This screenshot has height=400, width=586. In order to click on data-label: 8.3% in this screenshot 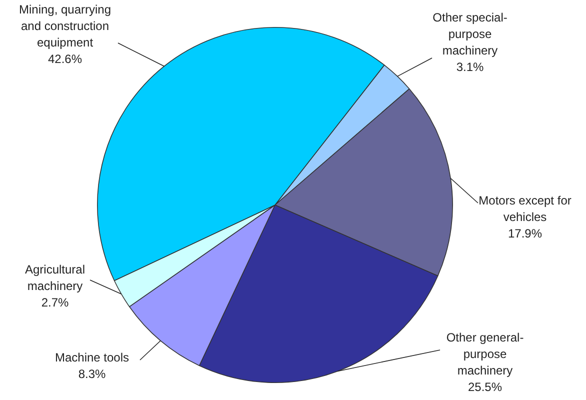, I will do `click(92, 373)`.